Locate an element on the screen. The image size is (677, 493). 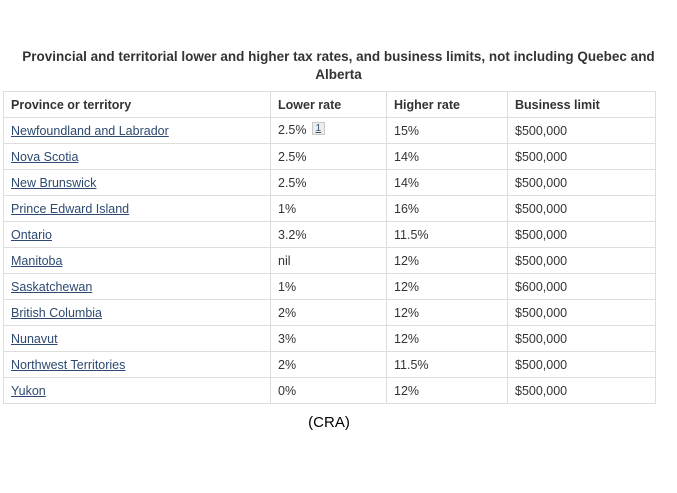
lower-rate-cell: 3% is located at coordinates (328, 338).